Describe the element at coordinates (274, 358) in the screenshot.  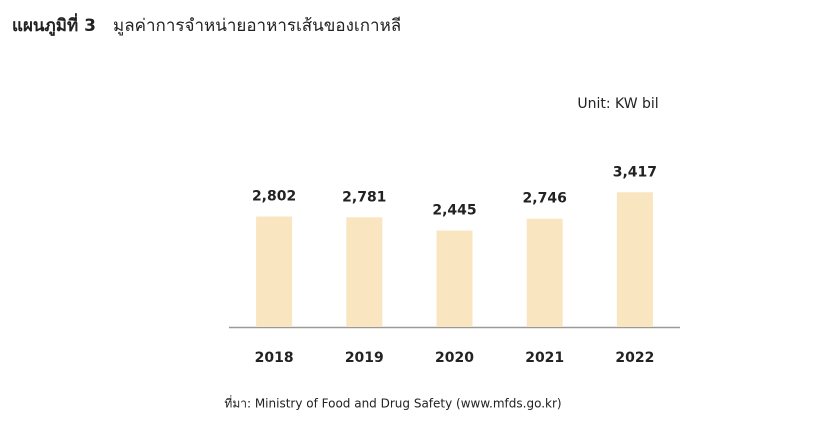
I see `x-tick-label: 2018` at that location.